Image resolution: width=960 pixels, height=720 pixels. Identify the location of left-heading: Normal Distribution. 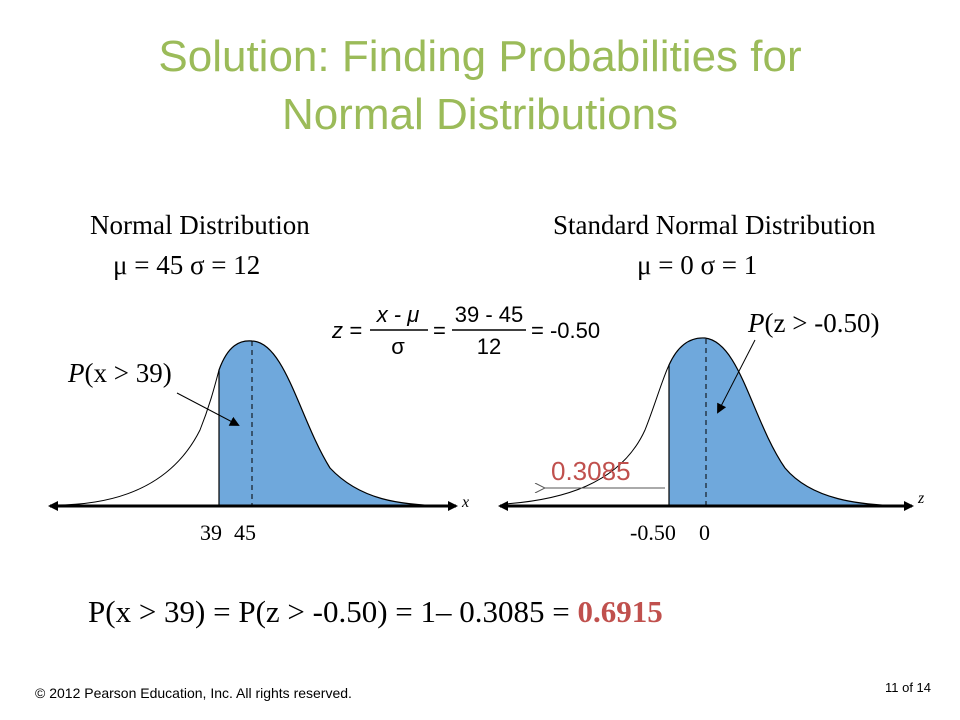
(200, 225).